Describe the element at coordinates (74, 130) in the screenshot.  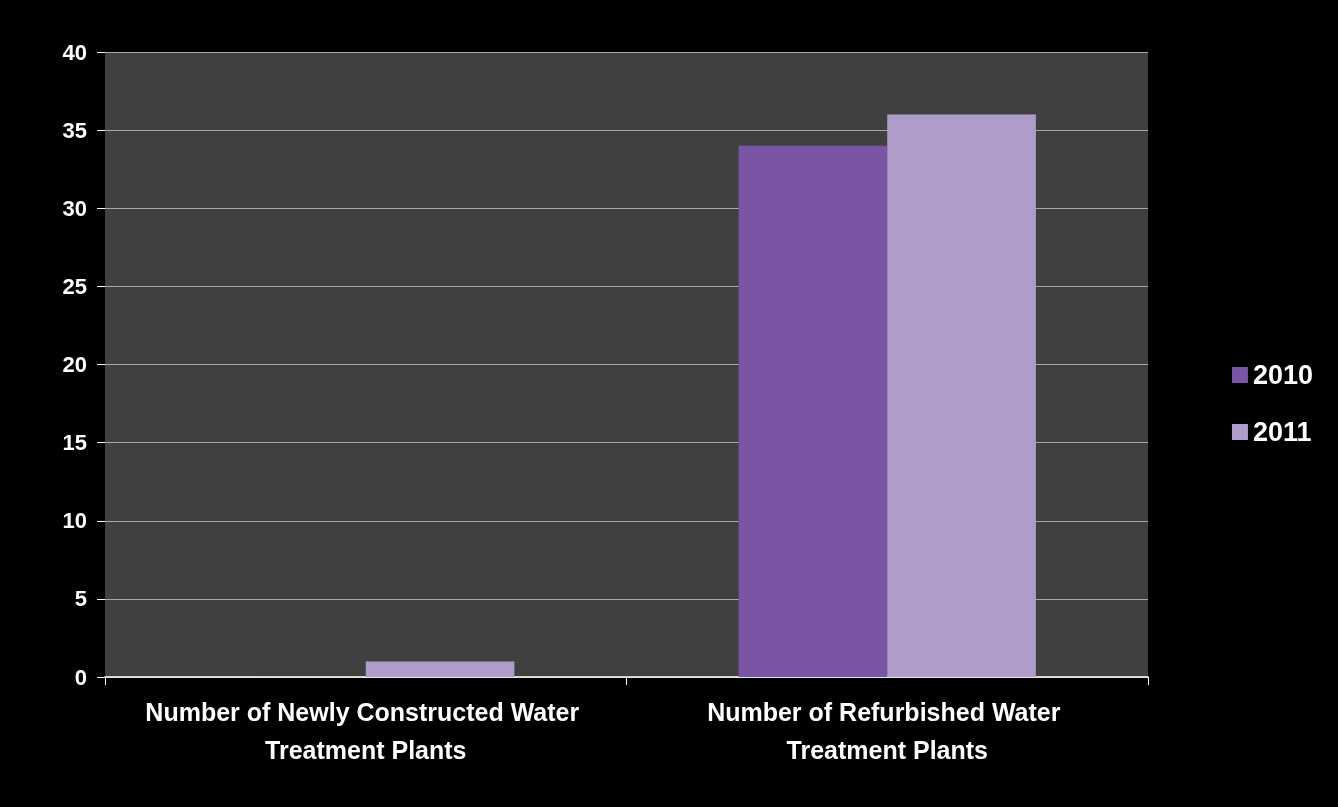
I see `y-tick-label: 35` at that location.